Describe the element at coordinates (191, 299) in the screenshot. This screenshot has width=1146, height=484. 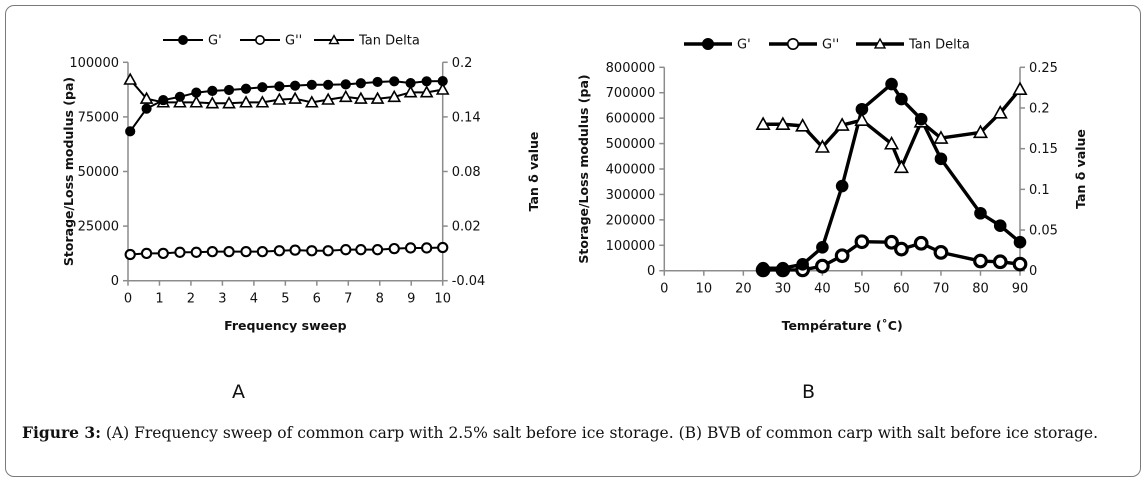
I see `x-tick-label: 2` at that location.